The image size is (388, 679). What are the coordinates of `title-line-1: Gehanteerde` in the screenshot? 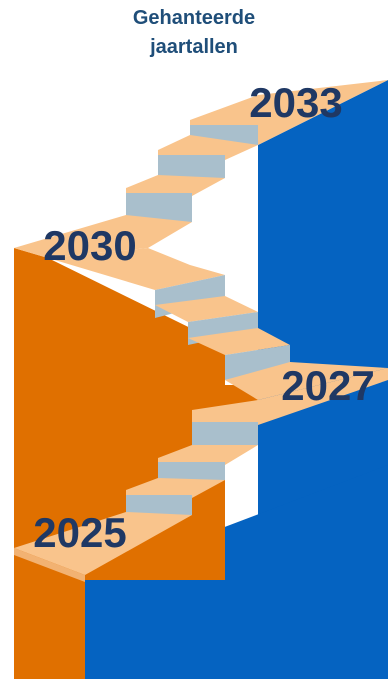 It's located at (194, 18).